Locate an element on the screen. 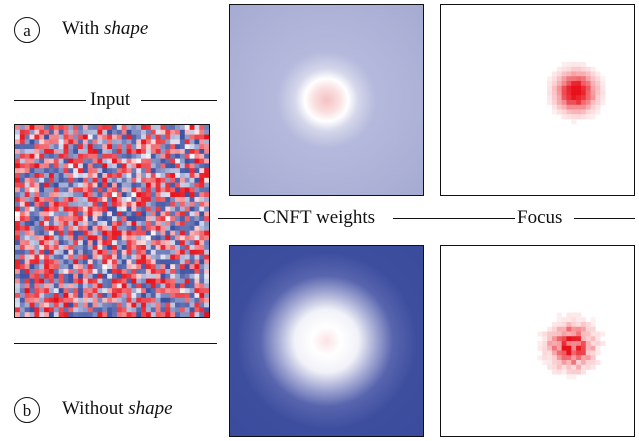 This screenshot has height=441, width=639. focus-rule-right is located at coordinates (604, 218).